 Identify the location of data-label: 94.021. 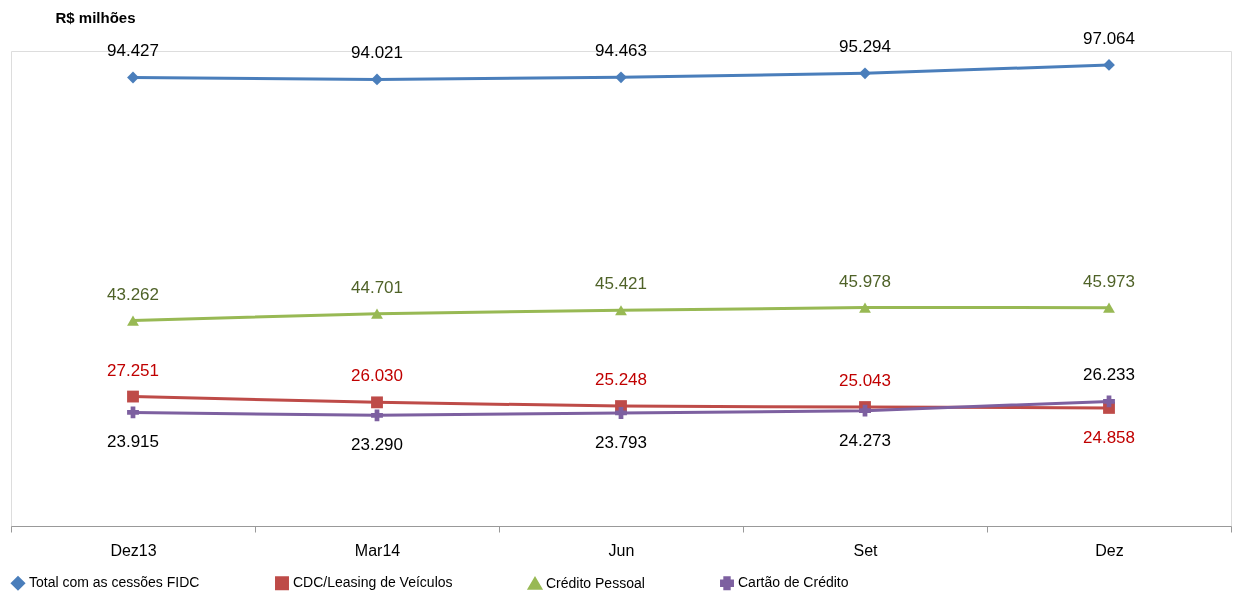
(377, 53).